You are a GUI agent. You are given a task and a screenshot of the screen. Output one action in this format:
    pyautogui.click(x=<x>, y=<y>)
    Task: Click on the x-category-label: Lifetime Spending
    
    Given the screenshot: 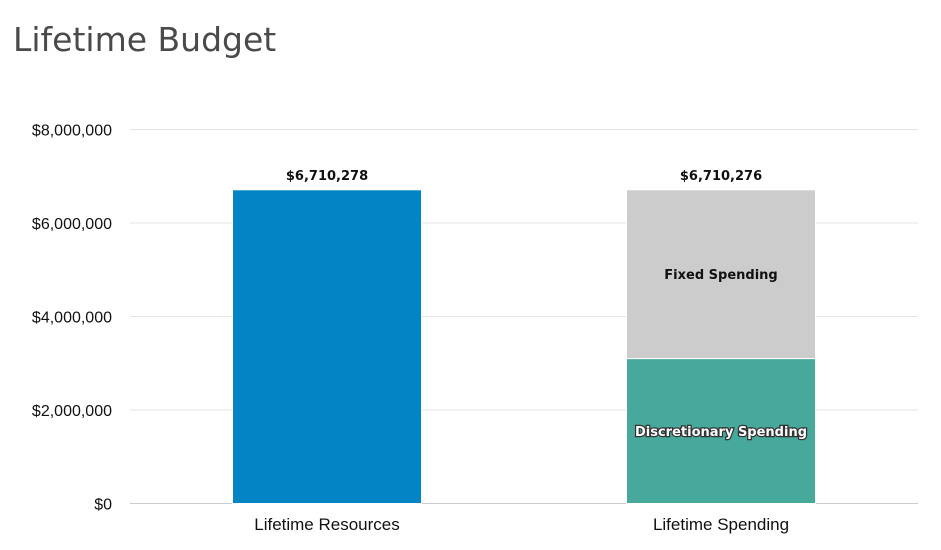 What is the action you would take?
    pyautogui.click(x=721, y=524)
    